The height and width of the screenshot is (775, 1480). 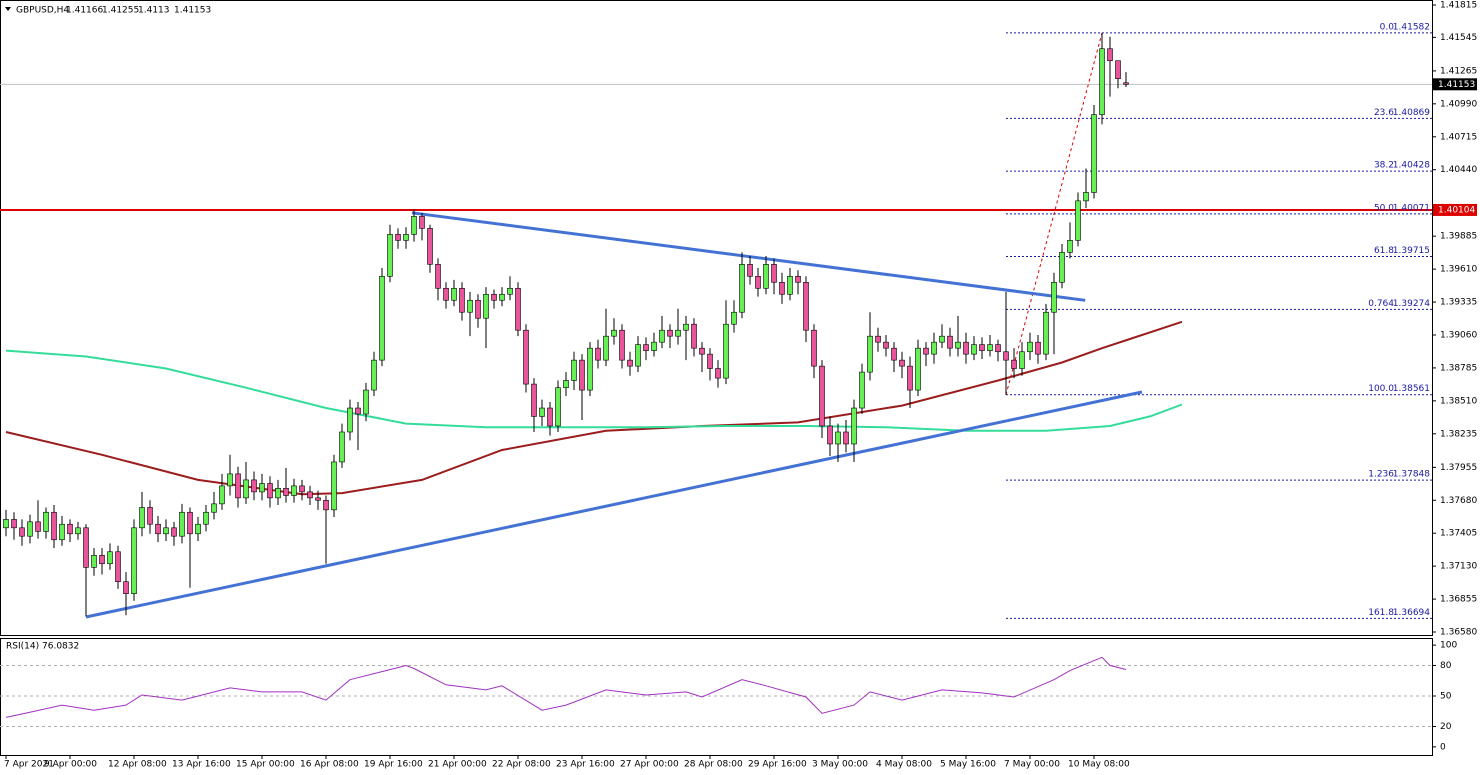 I want to click on current-price-label: 1.41153, so click(x=1456, y=85).